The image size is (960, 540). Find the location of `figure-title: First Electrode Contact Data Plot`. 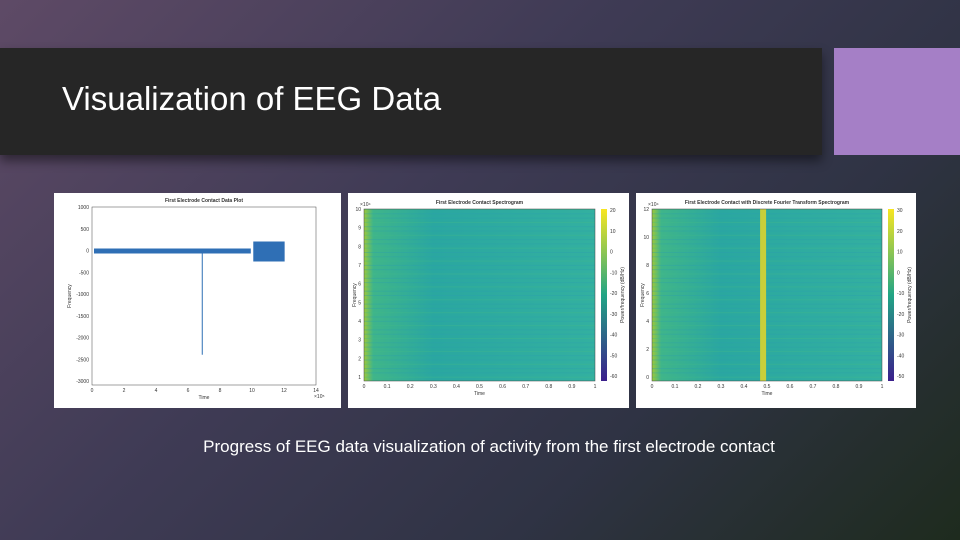

figure-title: First Electrode Contact Data Plot is located at coordinates (204, 201).